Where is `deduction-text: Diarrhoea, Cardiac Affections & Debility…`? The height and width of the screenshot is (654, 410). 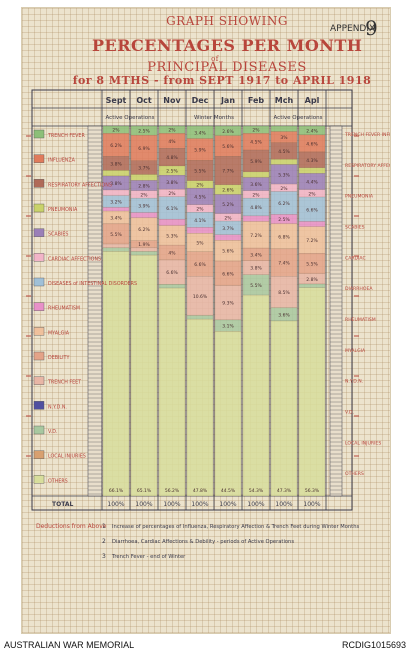
deduction-text: Diarrhoea, Cardiac Affections & Debility… is located at coordinates (203, 542).